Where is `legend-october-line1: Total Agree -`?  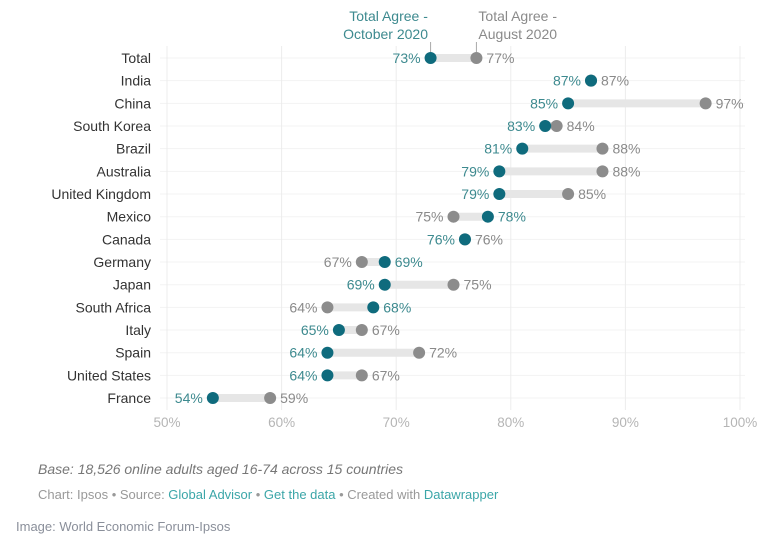
legend-october-line1: Total Agree - is located at coordinates (388, 16).